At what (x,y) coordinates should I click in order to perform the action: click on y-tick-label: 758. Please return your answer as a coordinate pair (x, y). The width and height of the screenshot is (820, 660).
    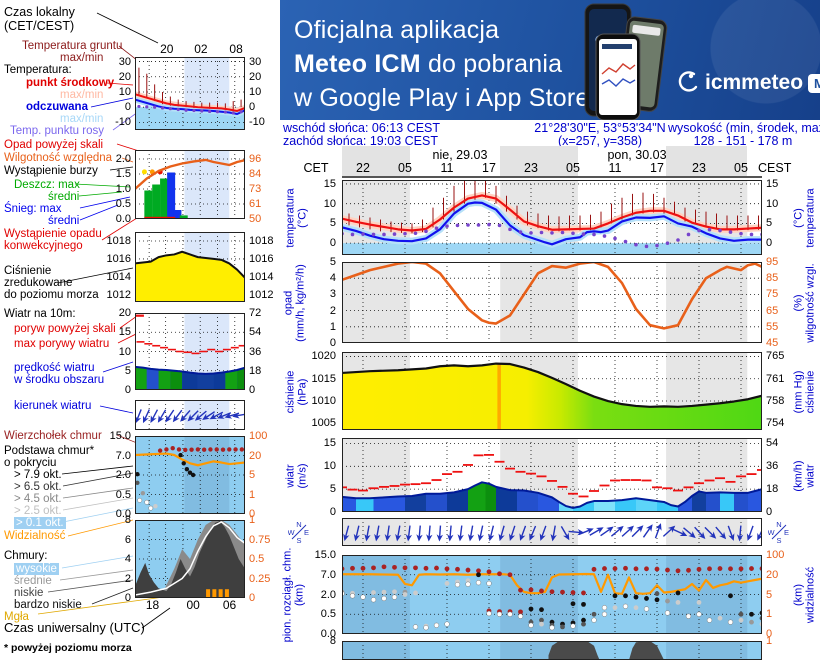
    Looking at the image, I should click on (775, 401).